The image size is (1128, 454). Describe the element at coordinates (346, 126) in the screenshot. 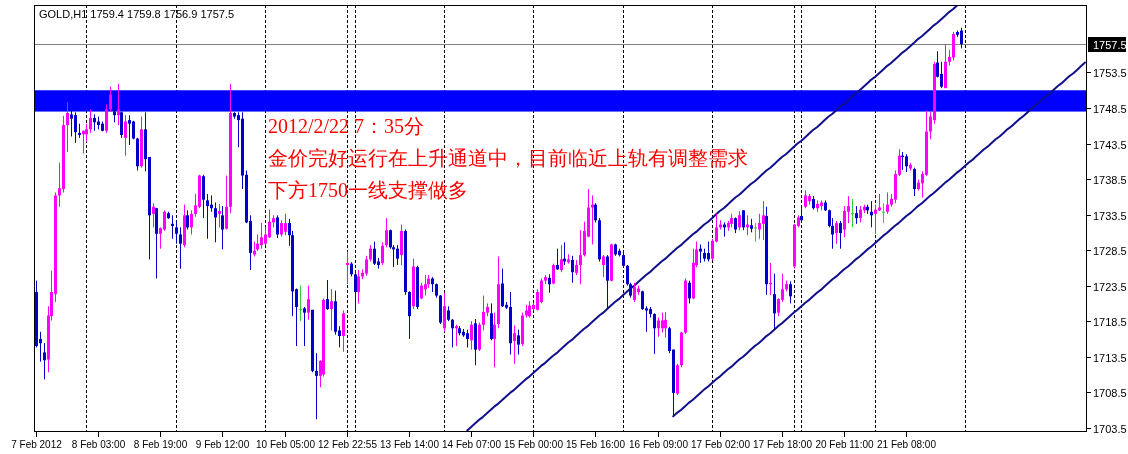

I see `annotation: 2012/2/22 7：35分` at that location.